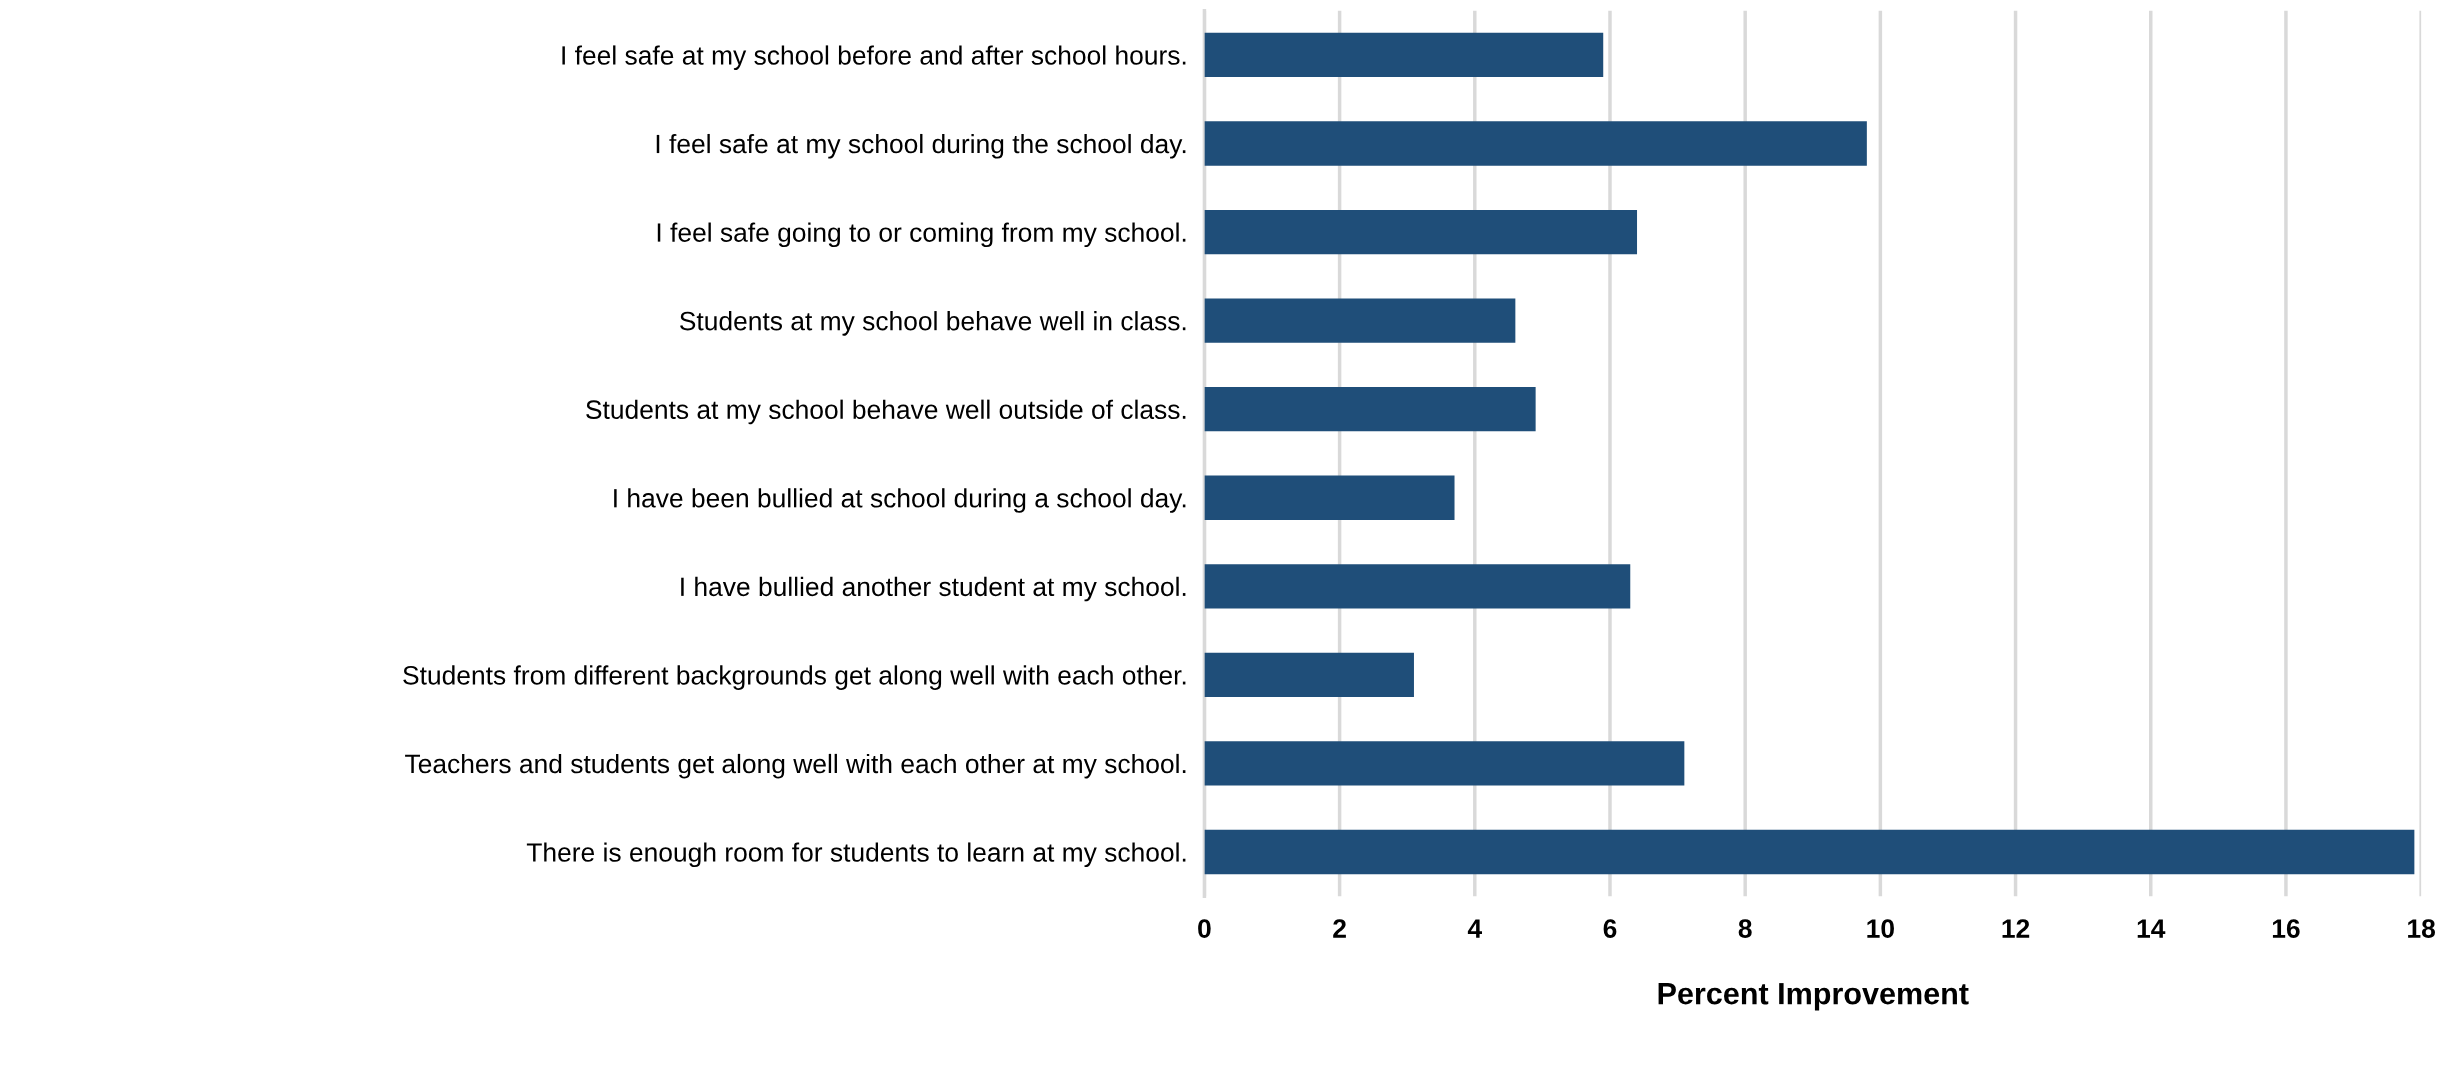 This screenshot has width=2458, height=1067. I want to click on y-tick-label: I feel safe at my school before and after school hours., so click(874, 57).